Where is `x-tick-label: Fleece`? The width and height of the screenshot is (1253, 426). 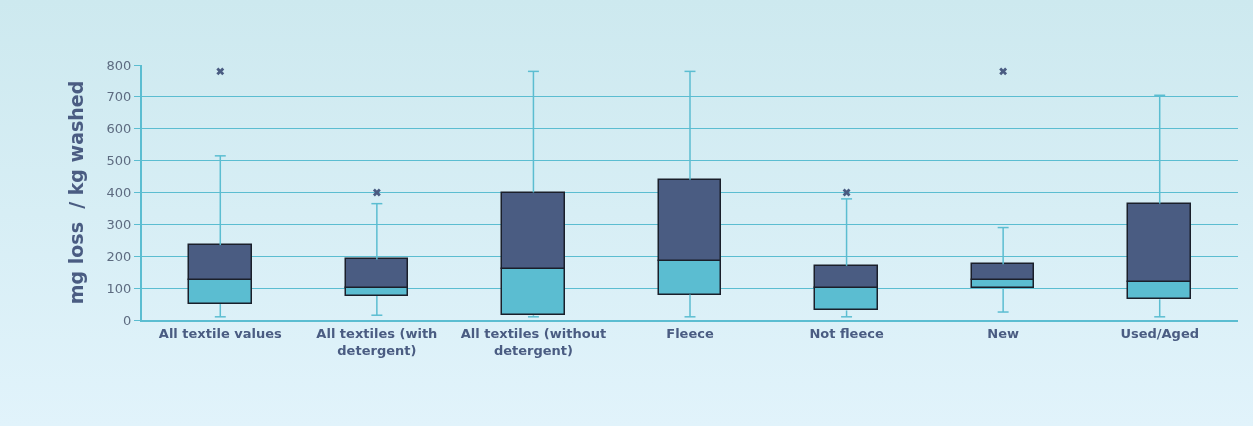 x-tick-label: Fleece is located at coordinates (690, 333).